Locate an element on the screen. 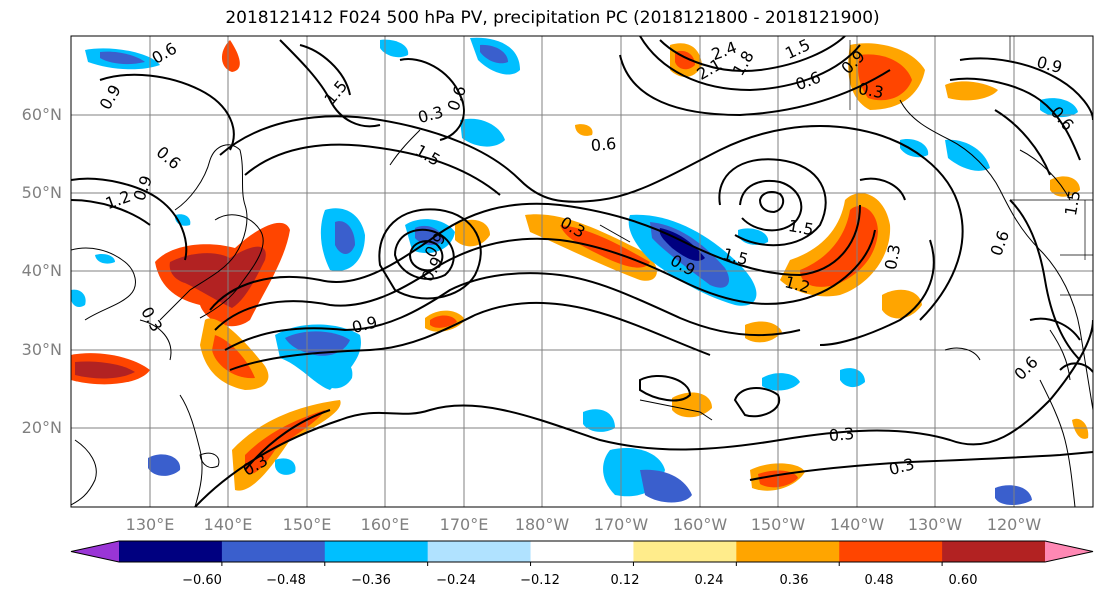 This screenshot has width=1105, height=601. colorbar-tick-label: −0.24 is located at coordinates (456, 580).